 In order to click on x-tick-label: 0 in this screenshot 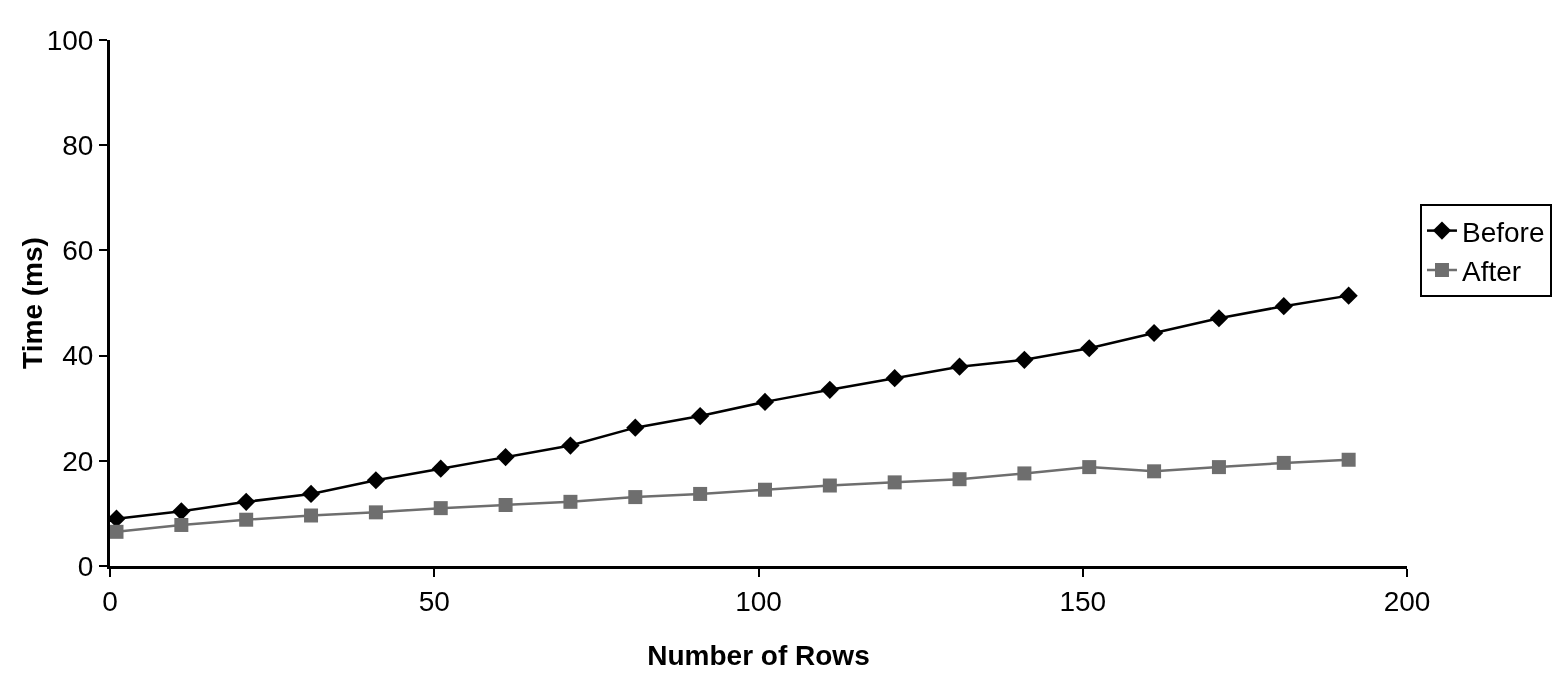, I will do `click(110, 601)`.